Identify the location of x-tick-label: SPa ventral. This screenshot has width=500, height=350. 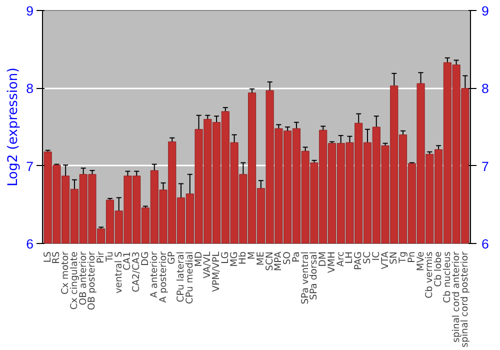
(305, 278).